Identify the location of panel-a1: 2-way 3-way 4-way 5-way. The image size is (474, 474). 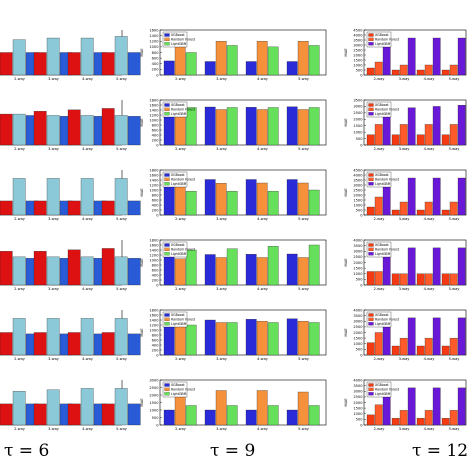
(70, 55).